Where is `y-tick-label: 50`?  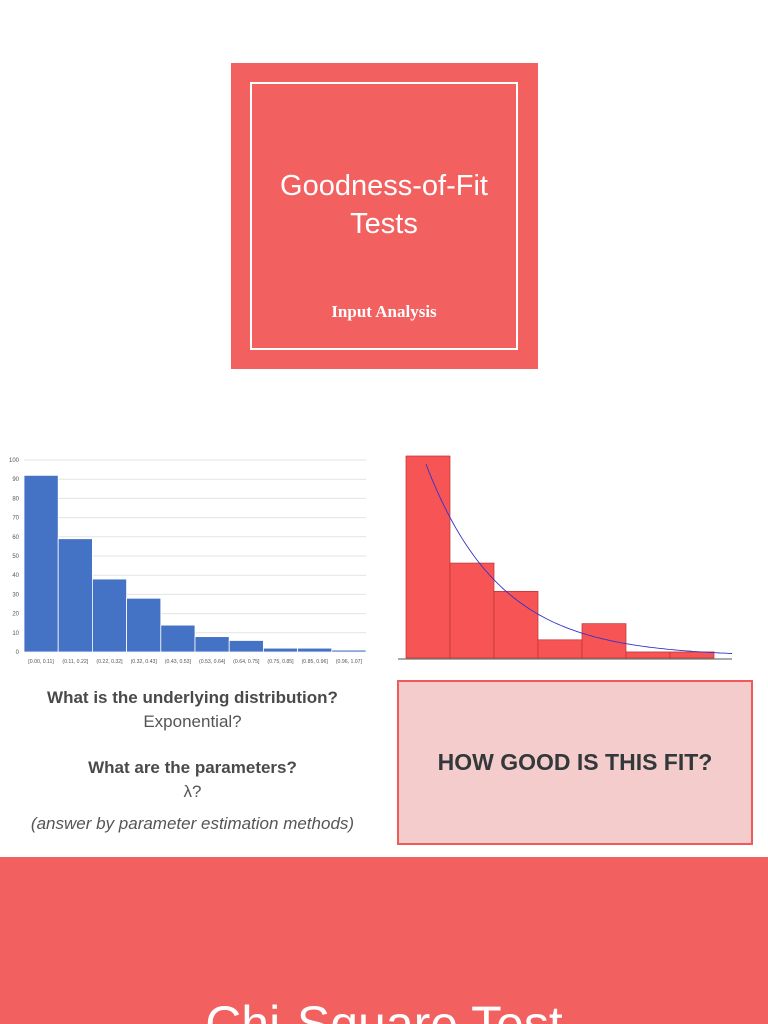 y-tick-label: 50 is located at coordinates (15, 557).